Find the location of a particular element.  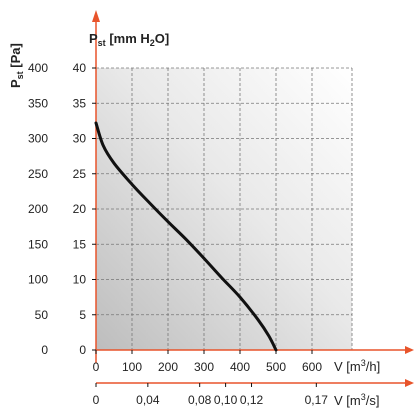

y-right-label-sub: st is located at coordinates (102, 43).